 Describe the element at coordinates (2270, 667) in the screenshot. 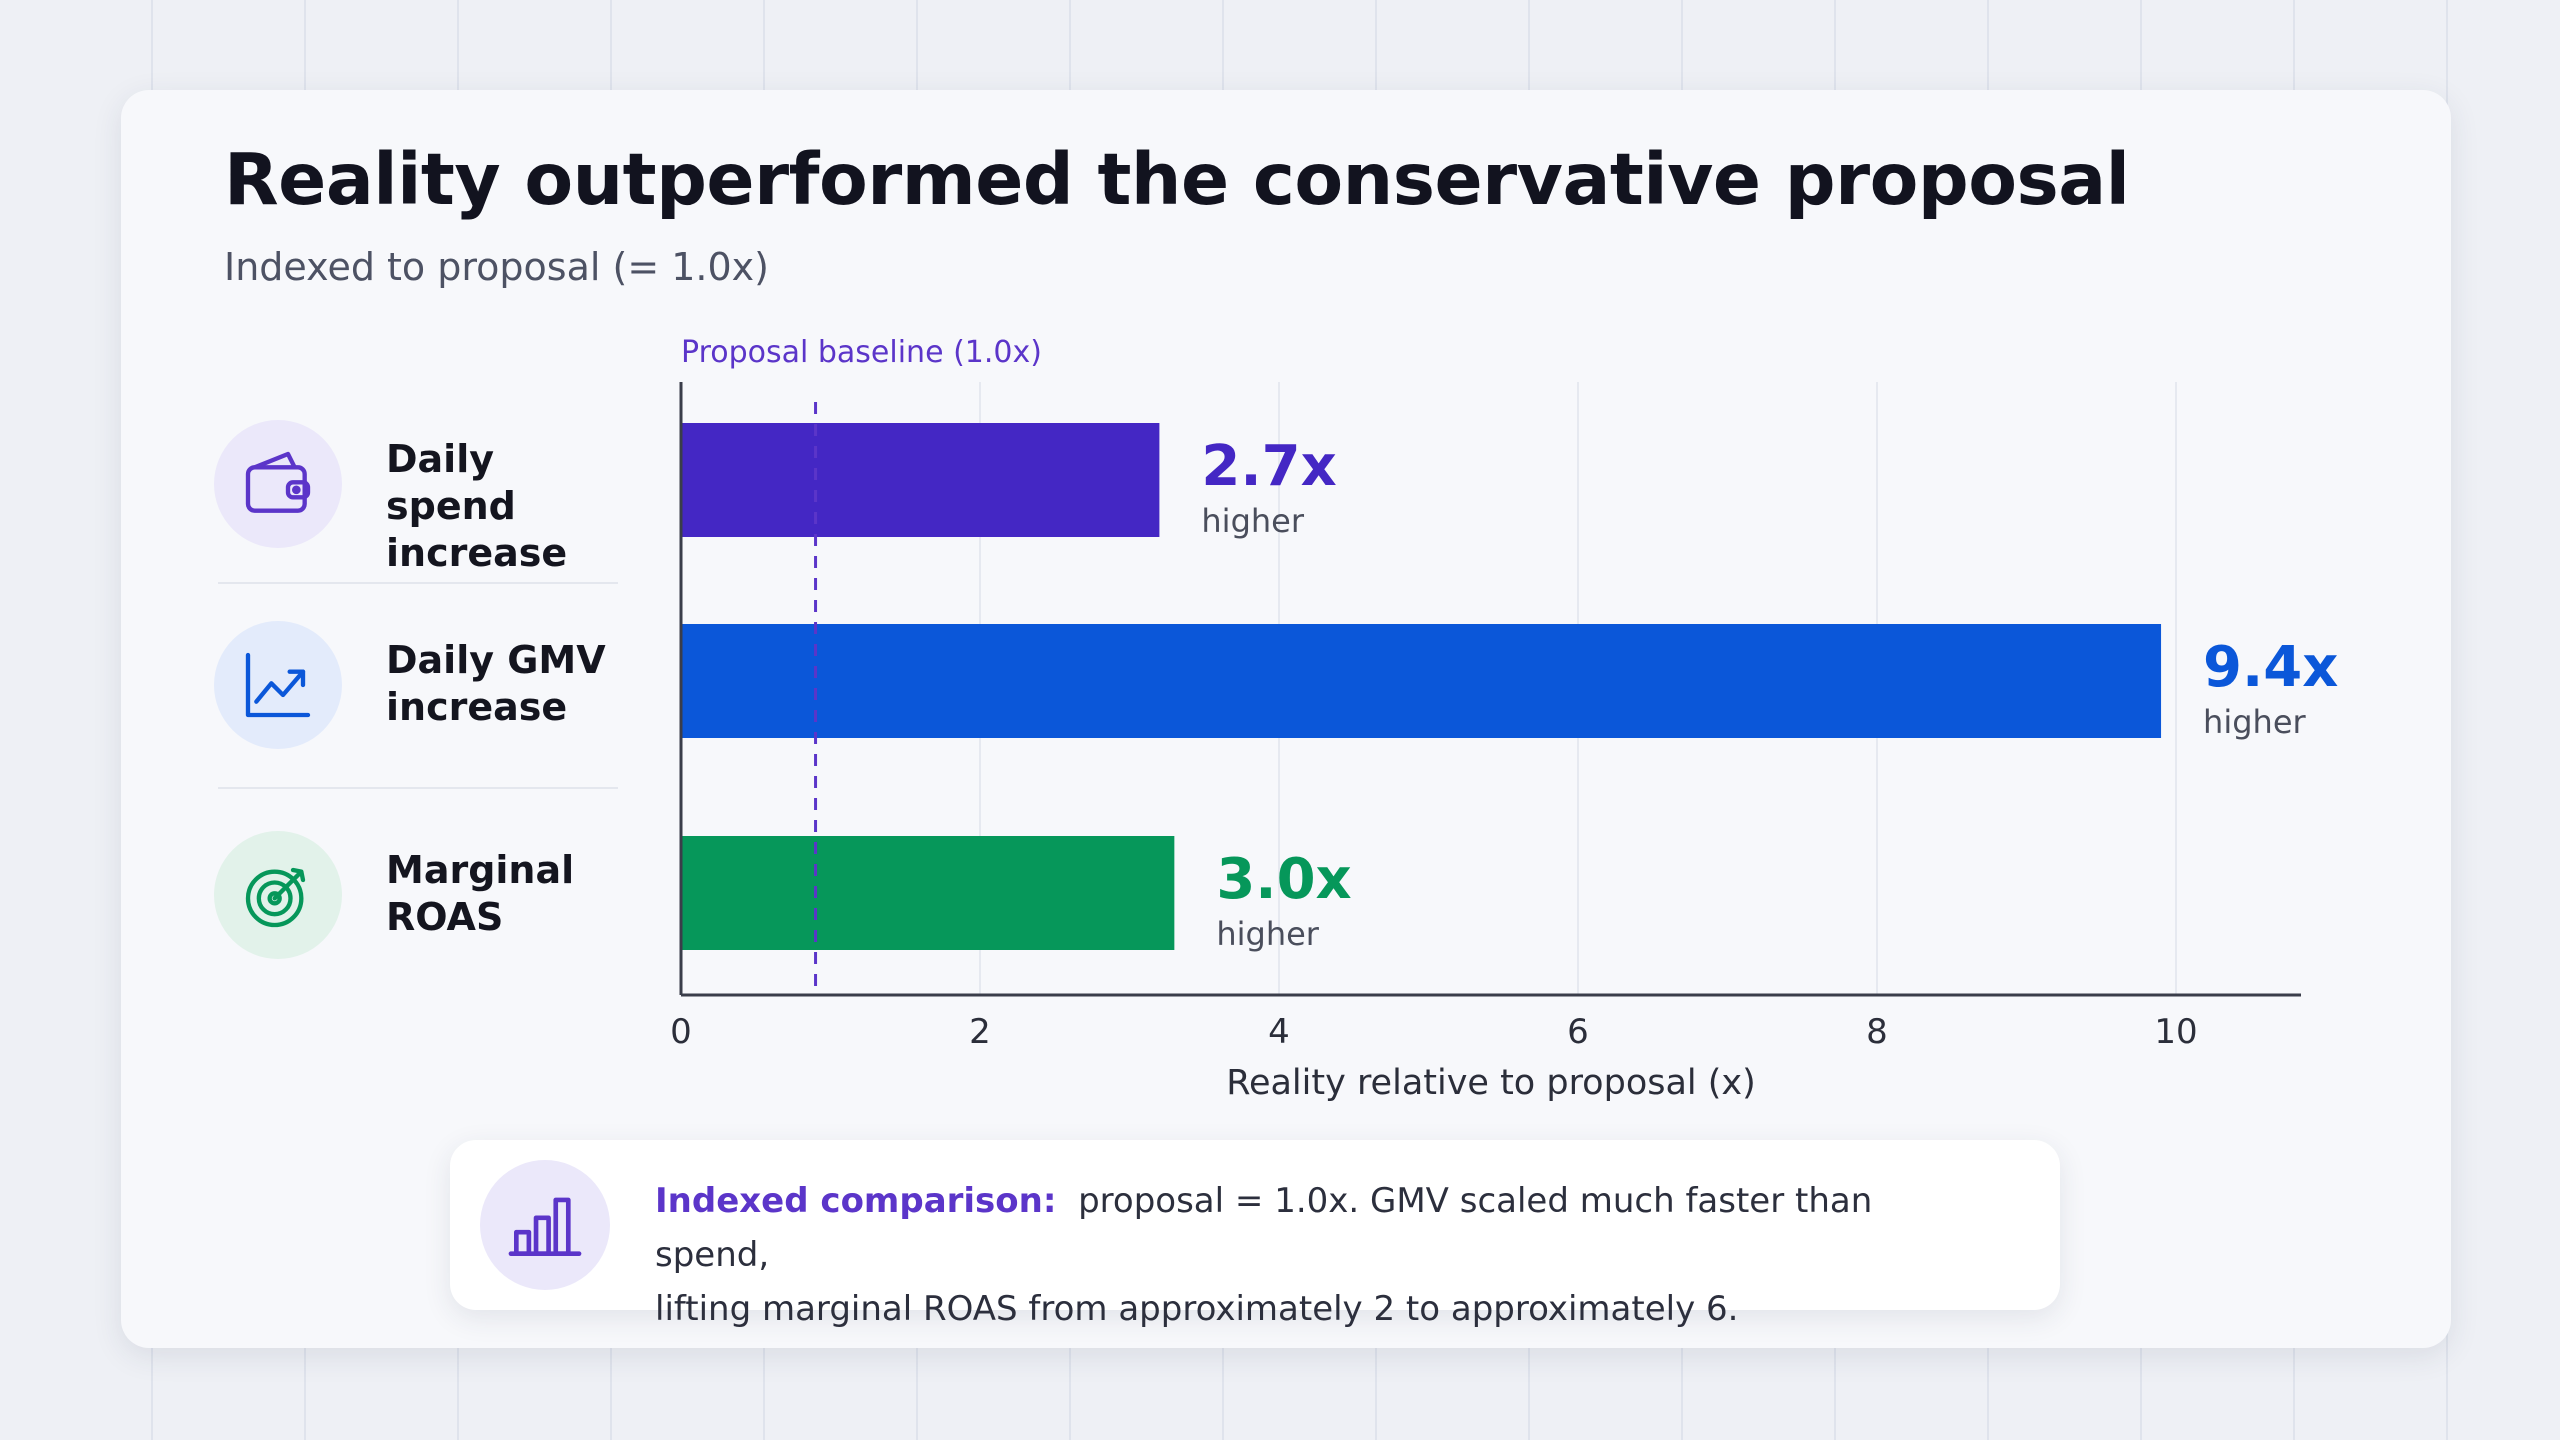

I see `data-label: 9.4x` at that location.